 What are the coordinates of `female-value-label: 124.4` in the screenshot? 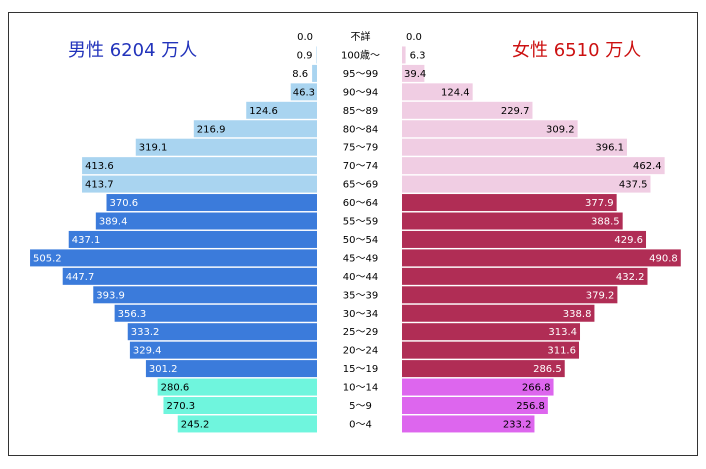 It's located at (455, 92).